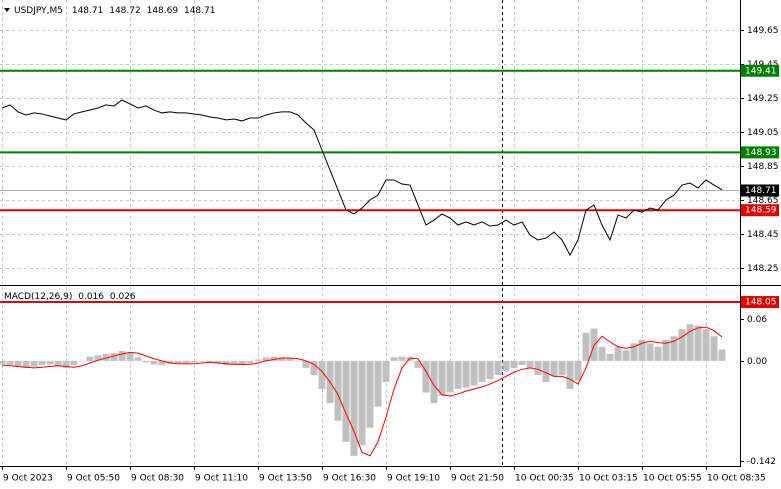 This screenshot has width=781, height=489. I want to click on macd-title: MACD(12,26,9), so click(38, 297).